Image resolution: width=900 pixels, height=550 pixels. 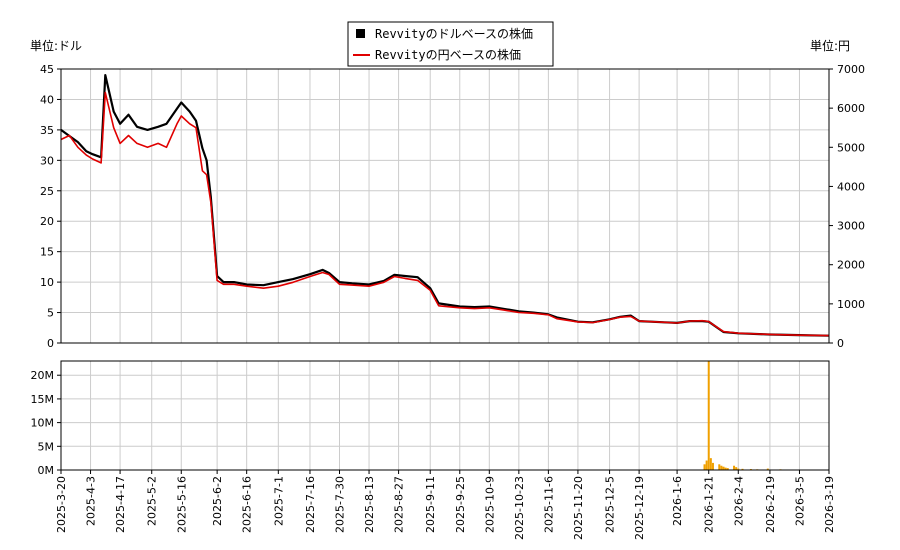 What do you see at coordinates (738, 501) in the screenshot?
I see `x-tick-label: 2026-2-4` at bounding box center [738, 501].